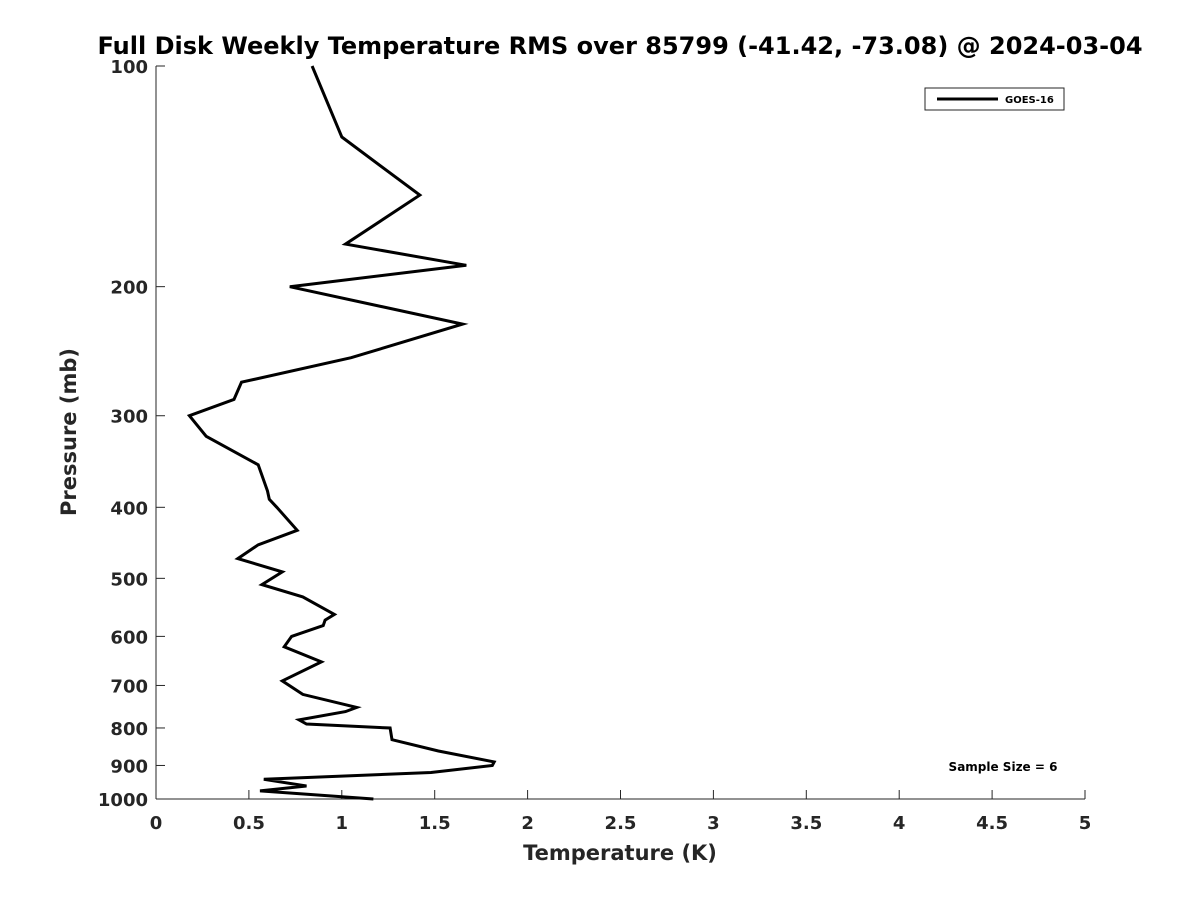  I want to click on y-tick-label: 100, so click(129, 67).